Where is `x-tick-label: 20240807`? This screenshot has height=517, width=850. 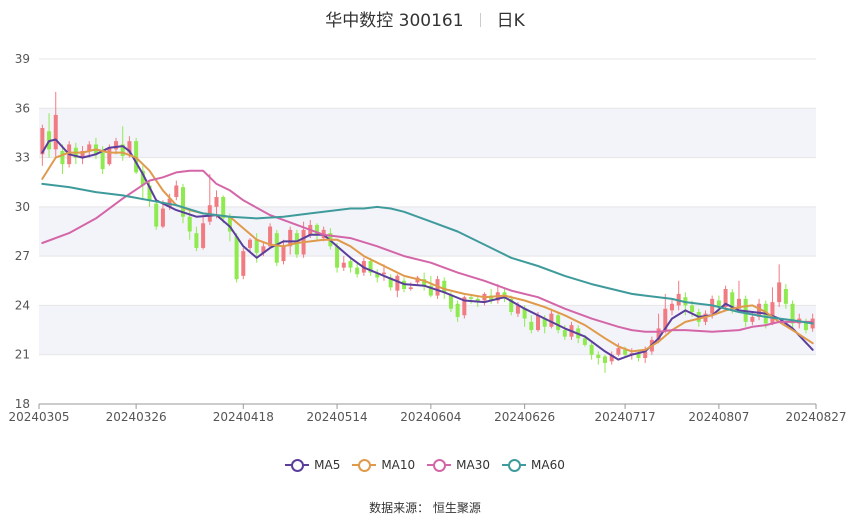
x-tick-label: 20240807 is located at coordinates (718, 417).